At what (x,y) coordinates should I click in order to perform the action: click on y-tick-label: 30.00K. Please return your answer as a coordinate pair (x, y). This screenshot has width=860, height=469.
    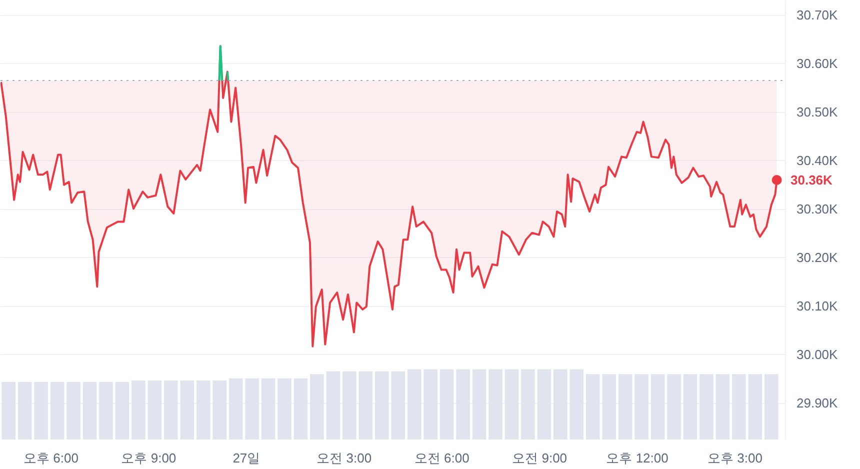
    Looking at the image, I should click on (817, 354).